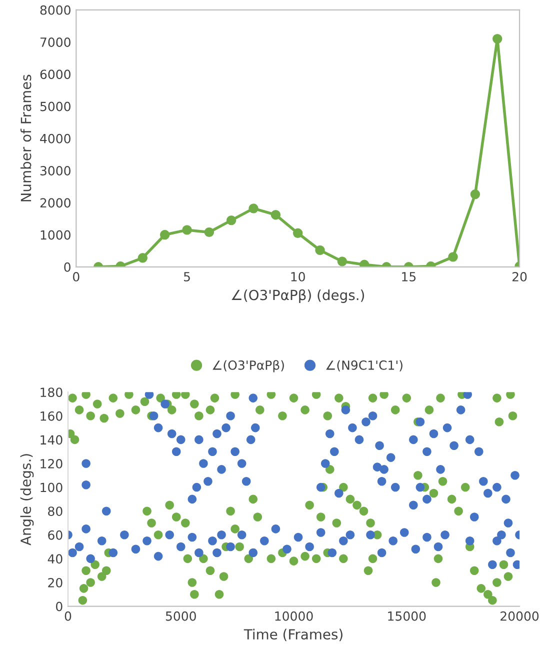 This screenshot has width=544, height=659. I want to click on y-tick-label: 100, so click(51, 487).